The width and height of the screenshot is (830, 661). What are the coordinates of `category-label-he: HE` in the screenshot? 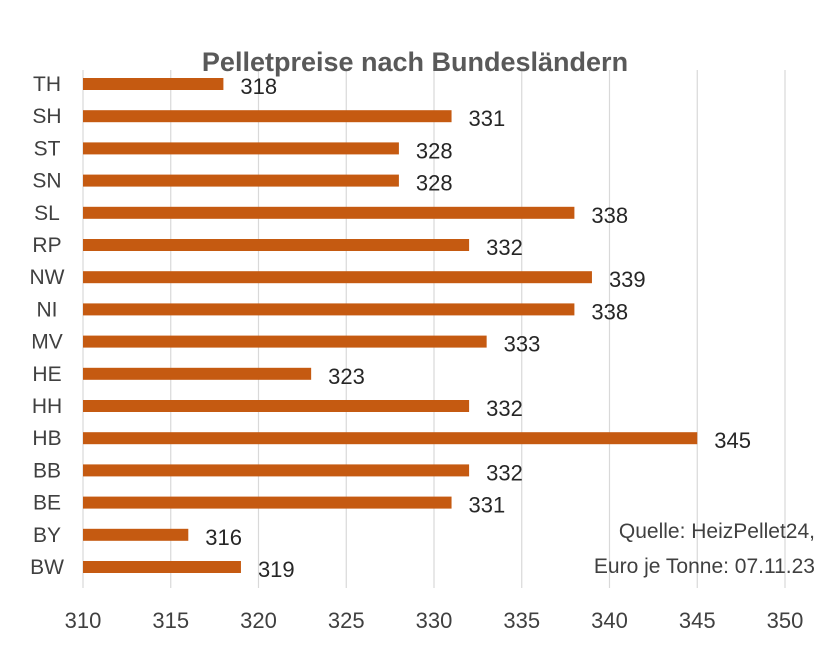 It's located at (46, 374).